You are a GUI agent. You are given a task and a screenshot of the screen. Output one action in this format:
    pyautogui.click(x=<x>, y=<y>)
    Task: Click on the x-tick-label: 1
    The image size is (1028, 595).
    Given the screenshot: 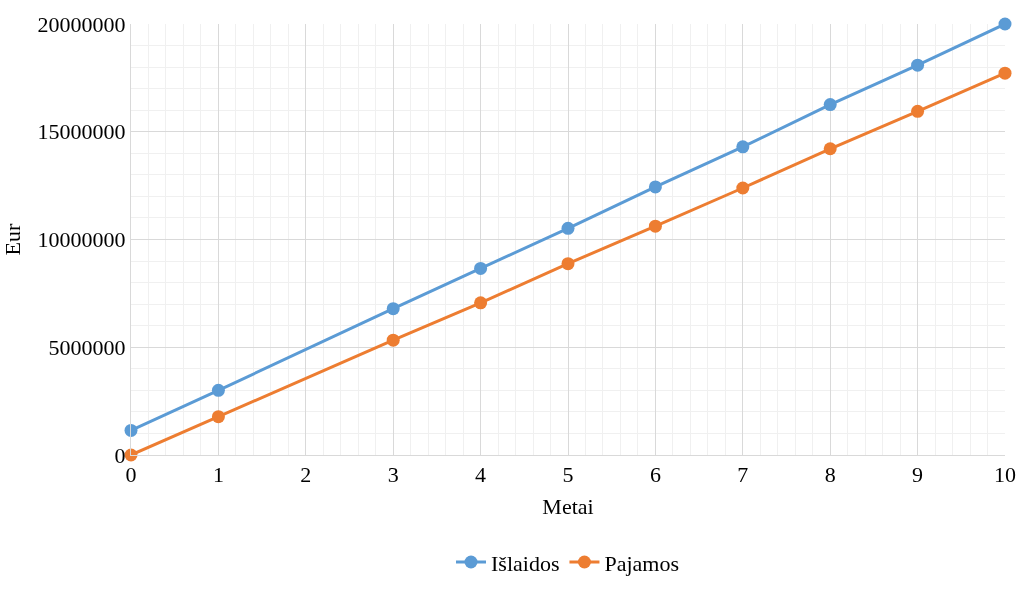 What is the action you would take?
    pyautogui.click(x=218, y=475)
    